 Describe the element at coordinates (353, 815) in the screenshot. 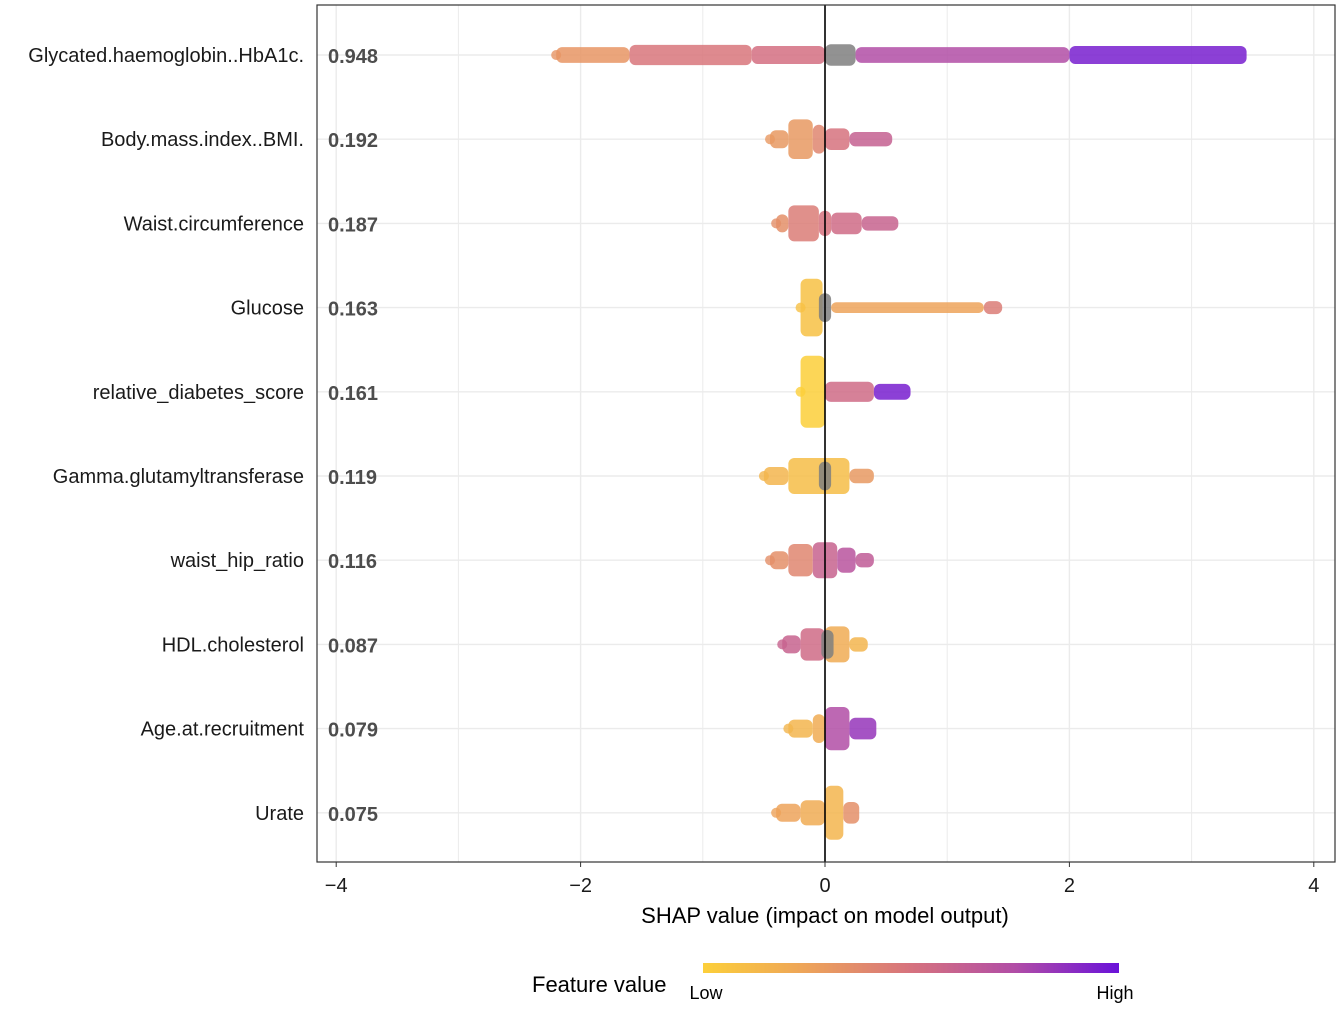

I see `mean-abs-shap-label: 0.075` at that location.